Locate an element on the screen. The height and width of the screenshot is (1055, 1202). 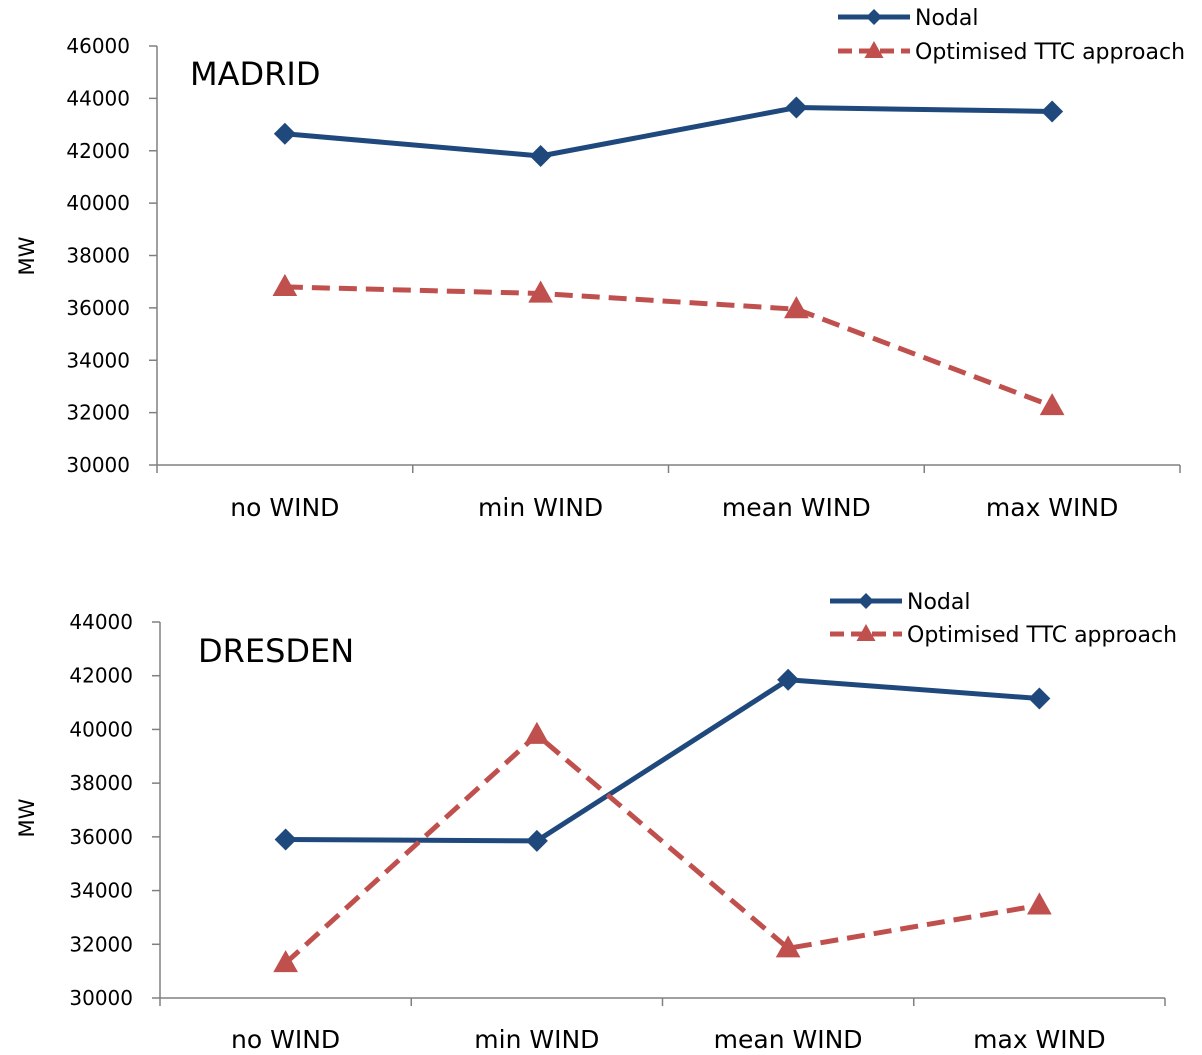
y-tick-label: 46000 is located at coordinates (98, 46).